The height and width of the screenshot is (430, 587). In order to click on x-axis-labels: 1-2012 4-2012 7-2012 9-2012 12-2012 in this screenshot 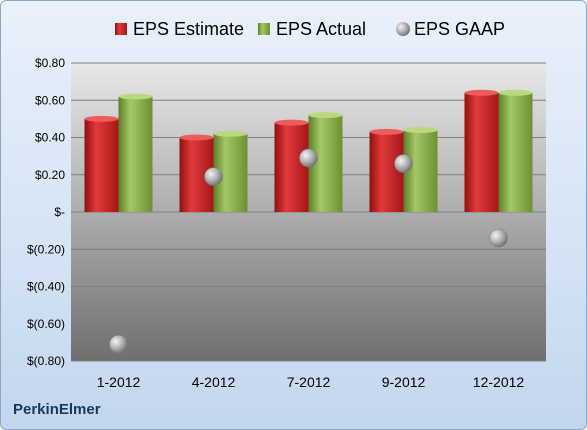, I will do `click(311, 382)`.